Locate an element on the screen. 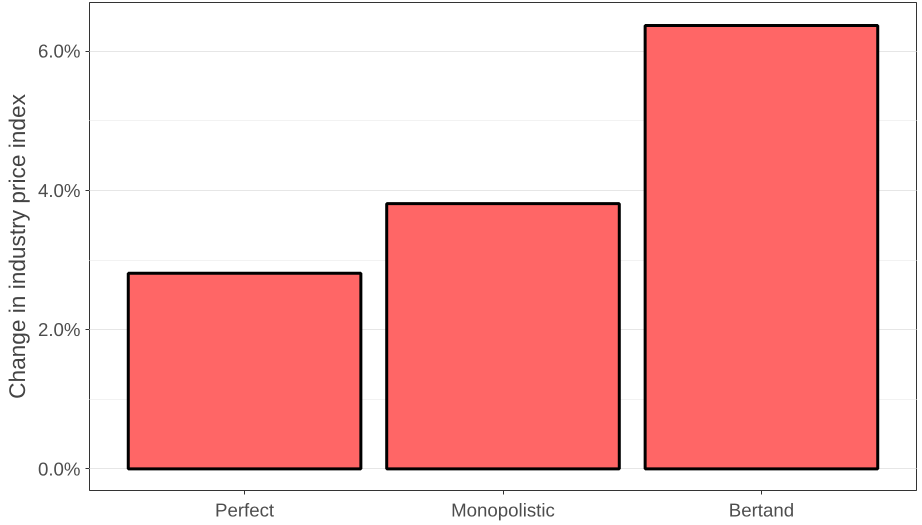  y-tick-label: 6.0% is located at coordinates (59, 51).